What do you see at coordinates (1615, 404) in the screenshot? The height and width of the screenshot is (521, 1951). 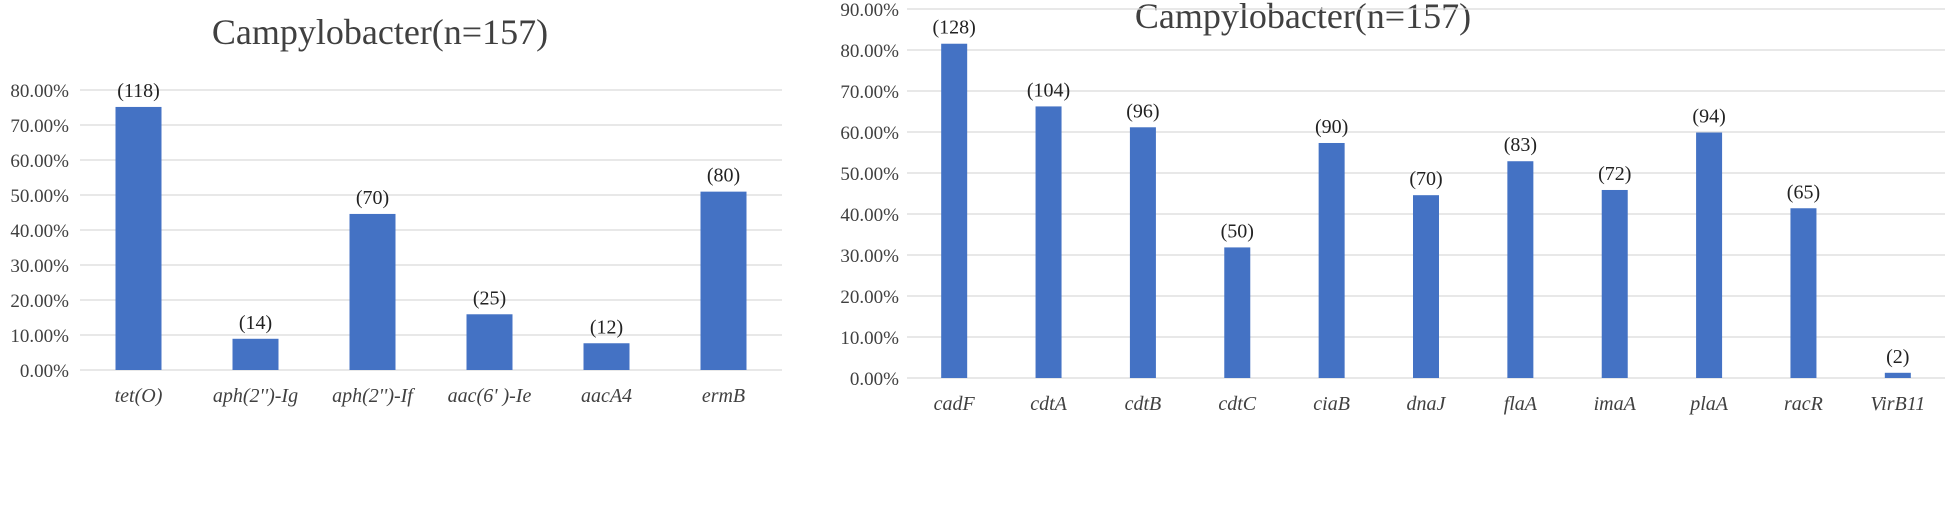 I see `chart-right-category-label: imaA` at bounding box center [1615, 404].